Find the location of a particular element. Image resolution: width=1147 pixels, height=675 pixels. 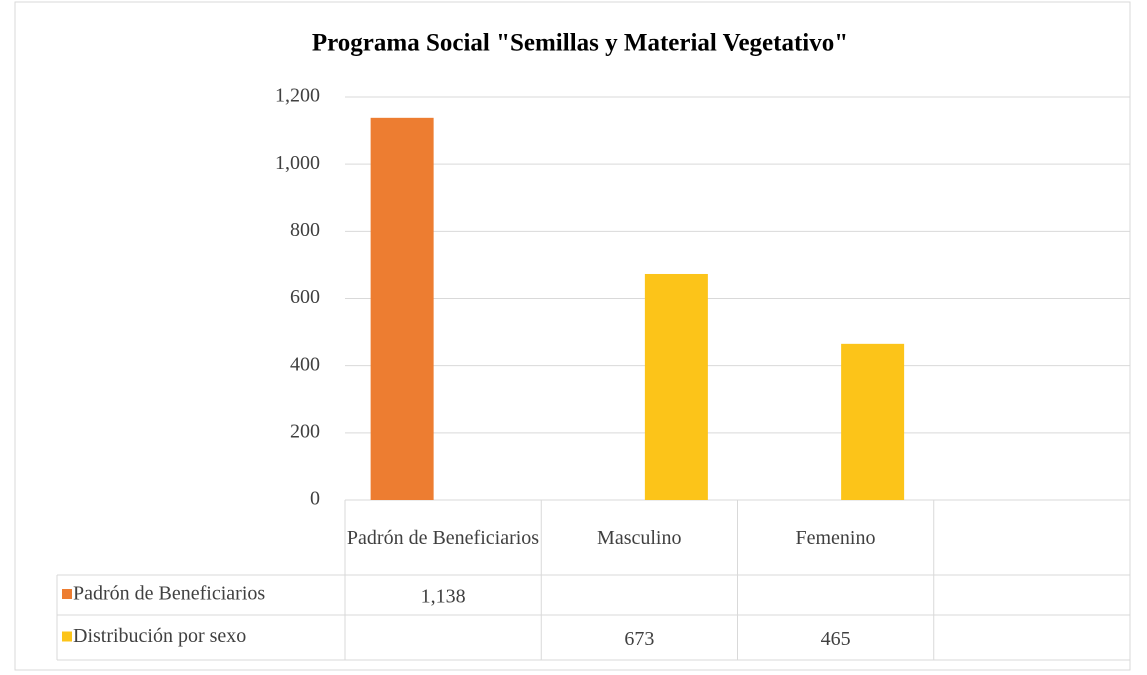

y-tick-label: 1,000 is located at coordinates (297, 163).